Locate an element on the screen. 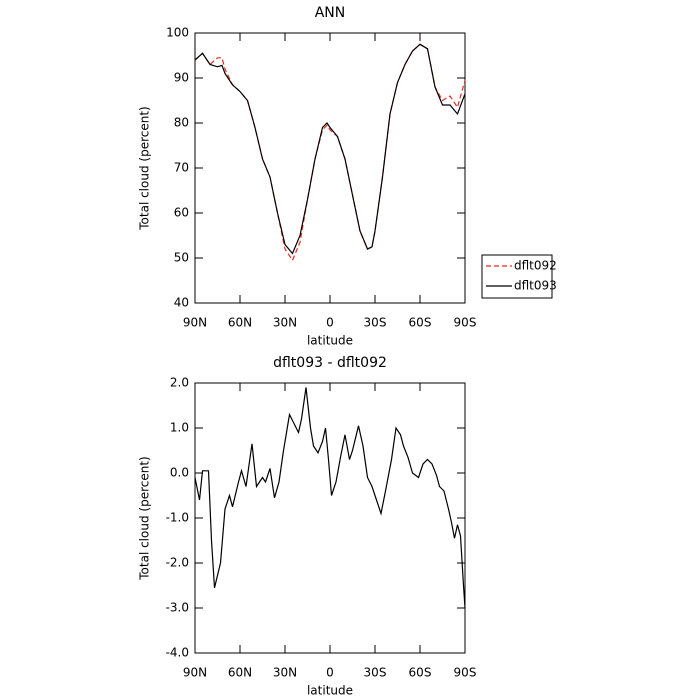 Image resolution: width=700 pixels, height=700 pixels. y-tick-label: 2.0 is located at coordinates (179, 383).